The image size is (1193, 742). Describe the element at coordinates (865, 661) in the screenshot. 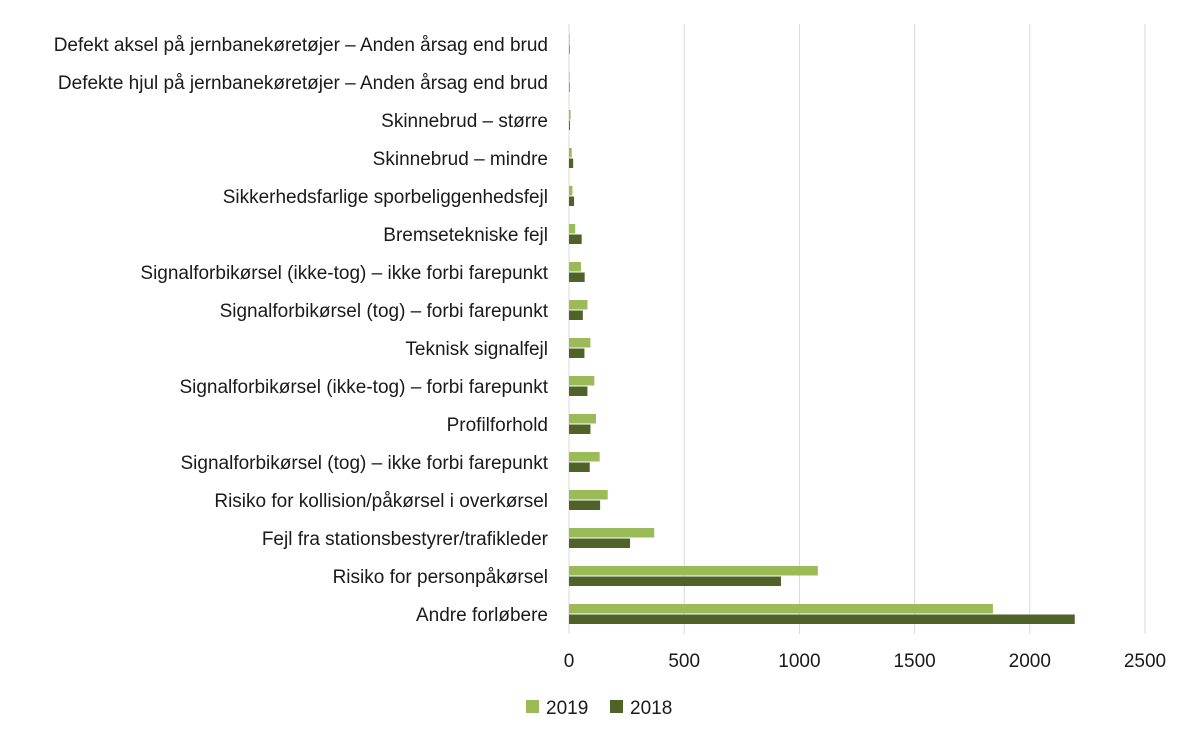

I see `x-tick-labels: 0 500 1000 1500 2000 2500` at that location.